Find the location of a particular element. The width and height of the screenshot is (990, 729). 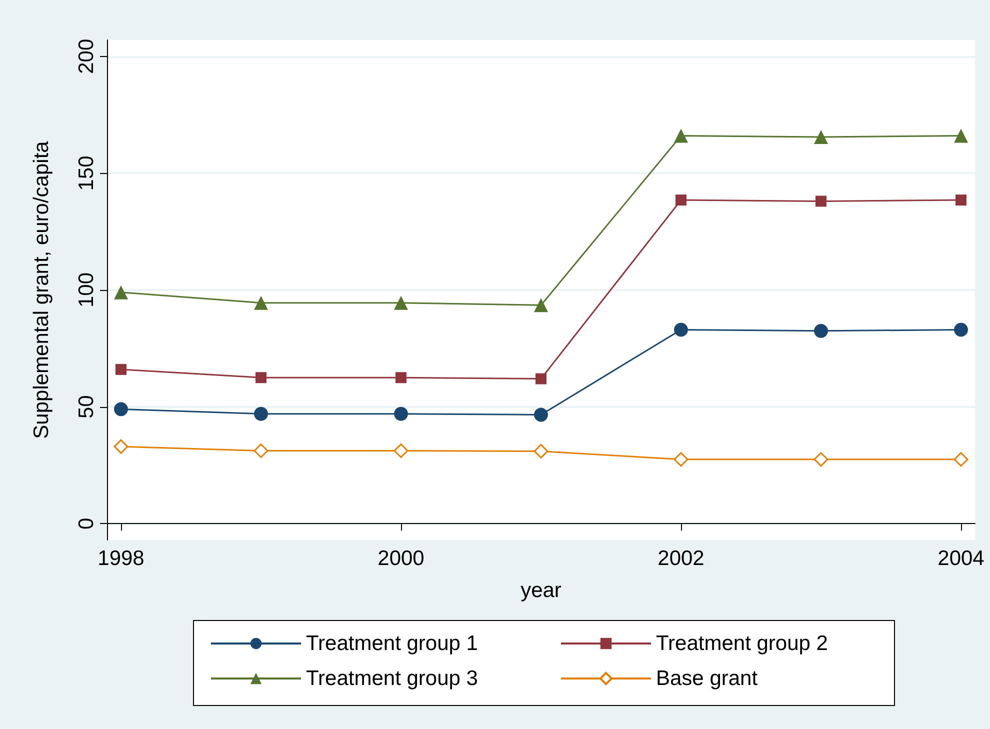

legend-label: Treatment group 3 is located at coordinates (392, 678).